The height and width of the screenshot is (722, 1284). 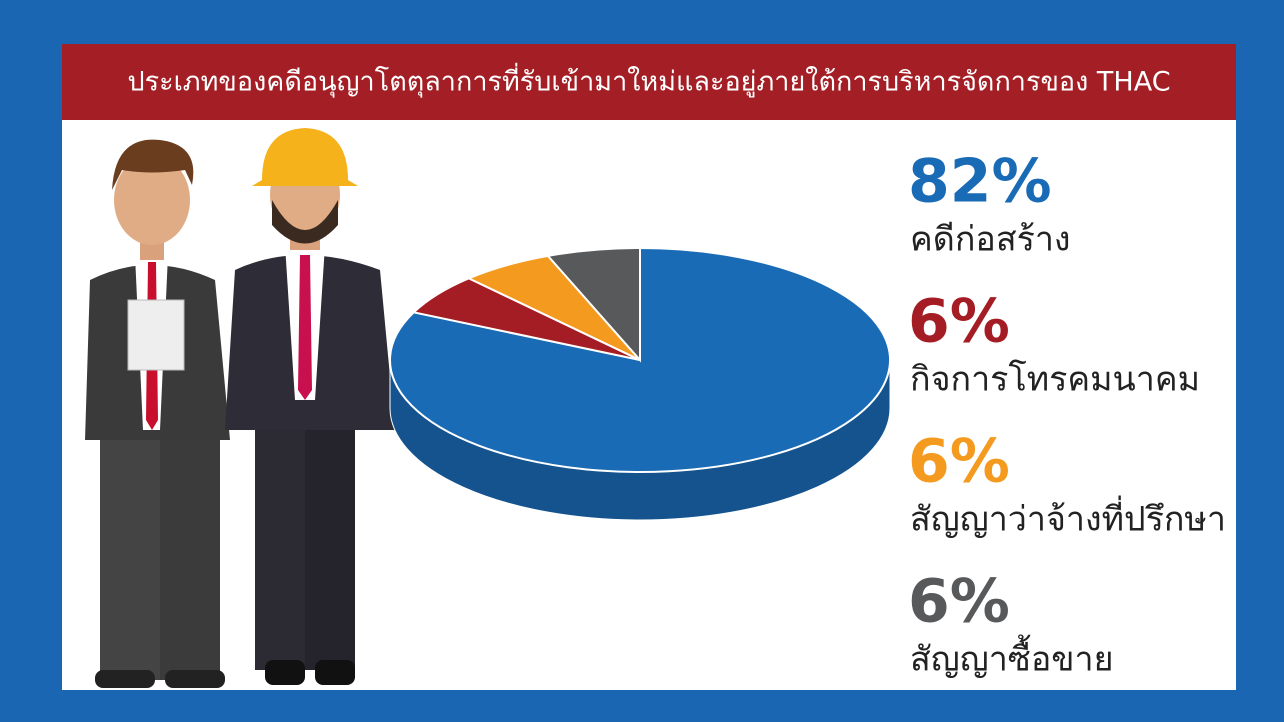 What do you see at coordinates (640, 383) in the screenshot?
I see `pie` at bounding box center [640, 383].